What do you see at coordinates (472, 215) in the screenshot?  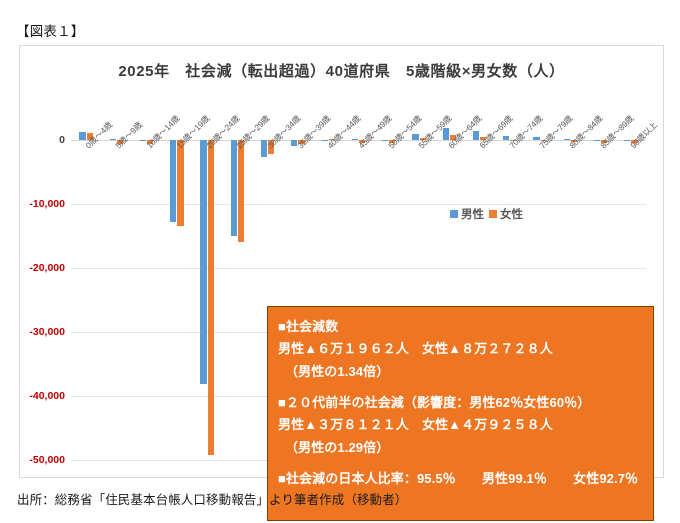 I see `legend-label-male: 男性` at bounding box center [472, 215].